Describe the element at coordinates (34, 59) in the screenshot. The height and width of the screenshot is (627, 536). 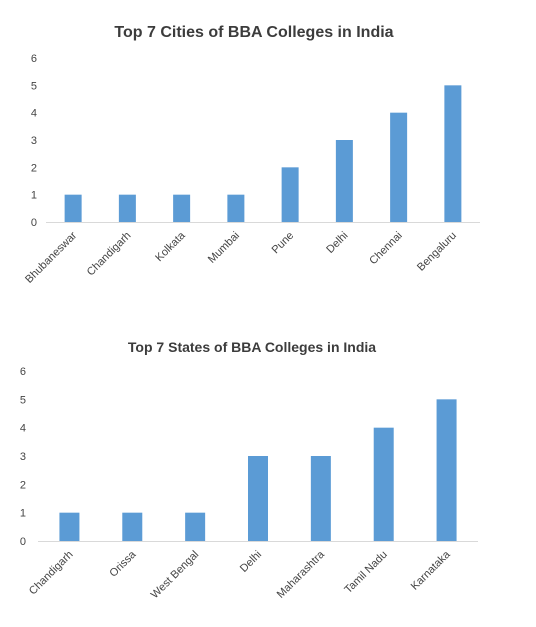
I see `city-ytick-label: 6` at that location.